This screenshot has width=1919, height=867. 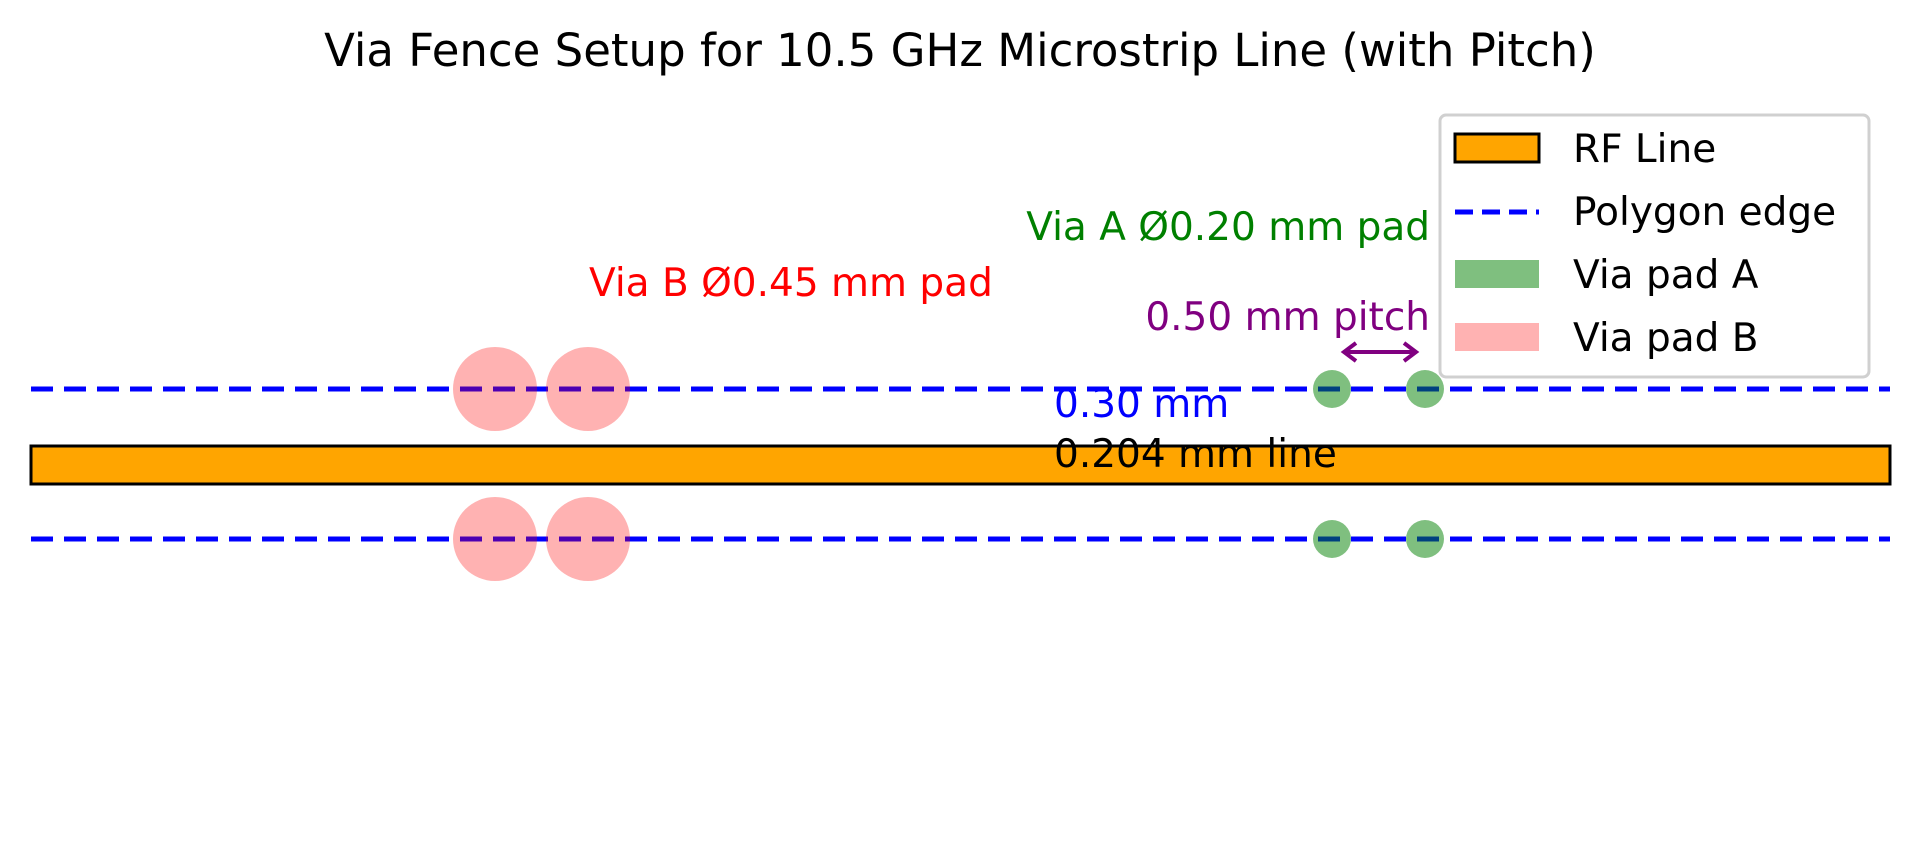 I want to click on legend-frame, so click(x=1654, y=246).